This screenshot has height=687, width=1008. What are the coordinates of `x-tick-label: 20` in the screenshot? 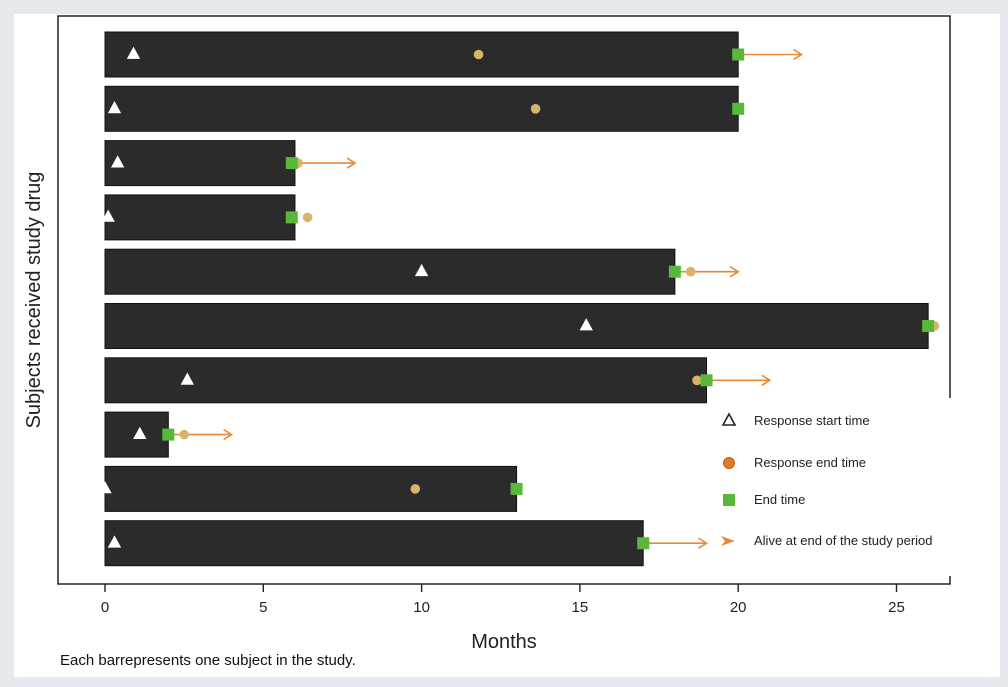 It's located at (738, 607).